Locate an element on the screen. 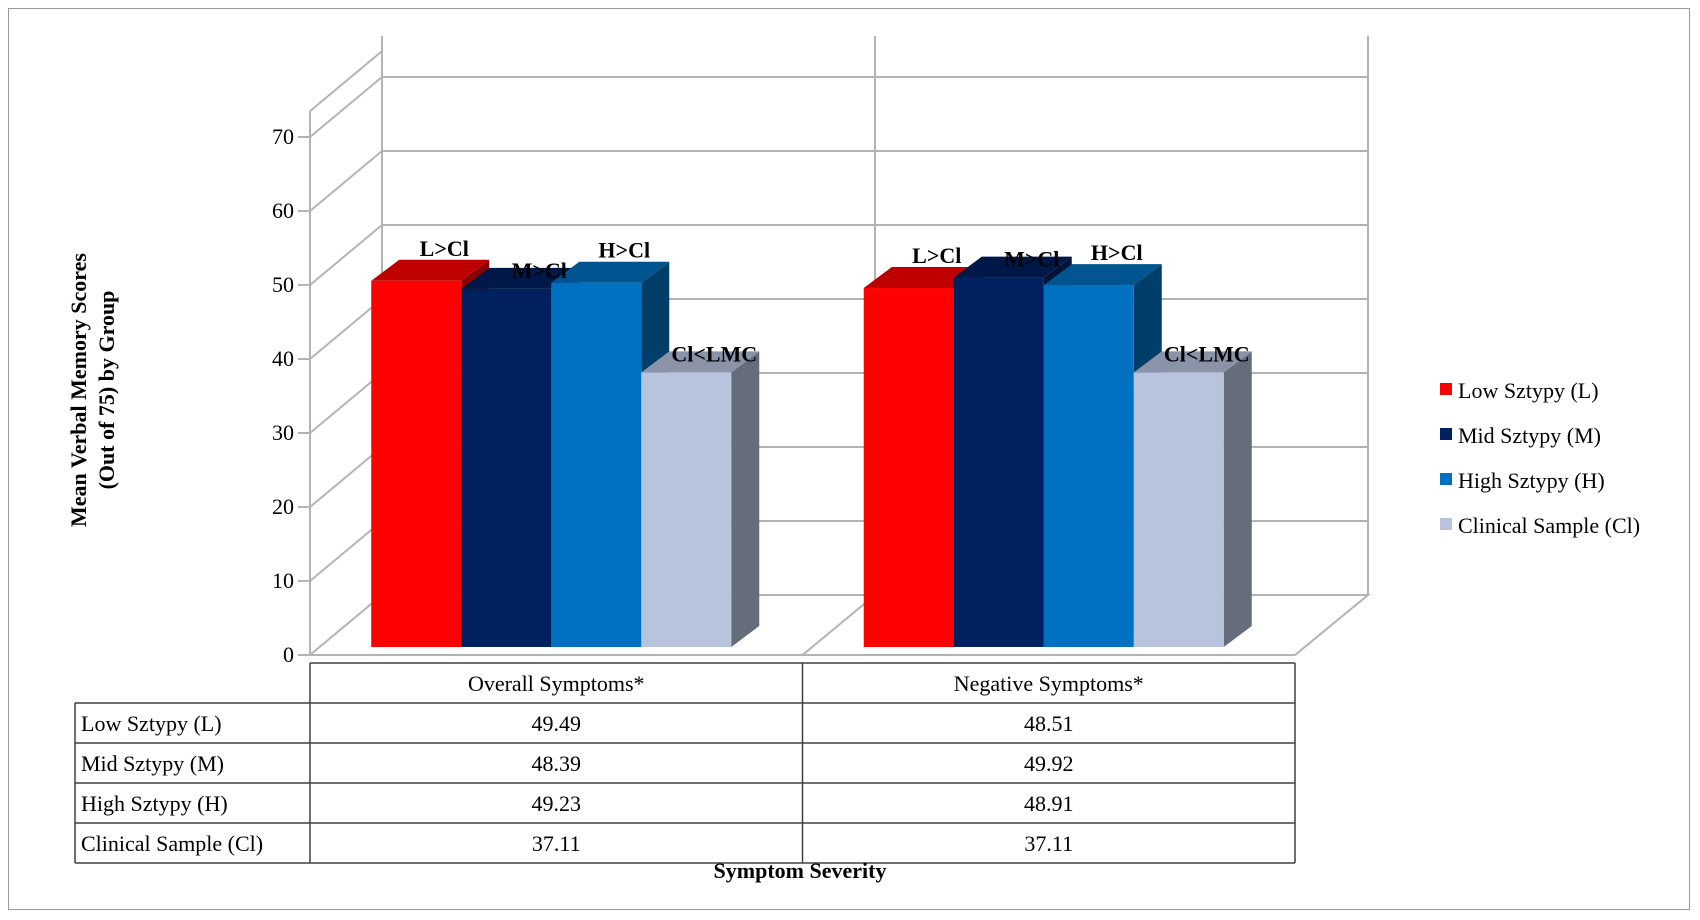  data-label: 48.51 is located at coordinates (1049, 723).